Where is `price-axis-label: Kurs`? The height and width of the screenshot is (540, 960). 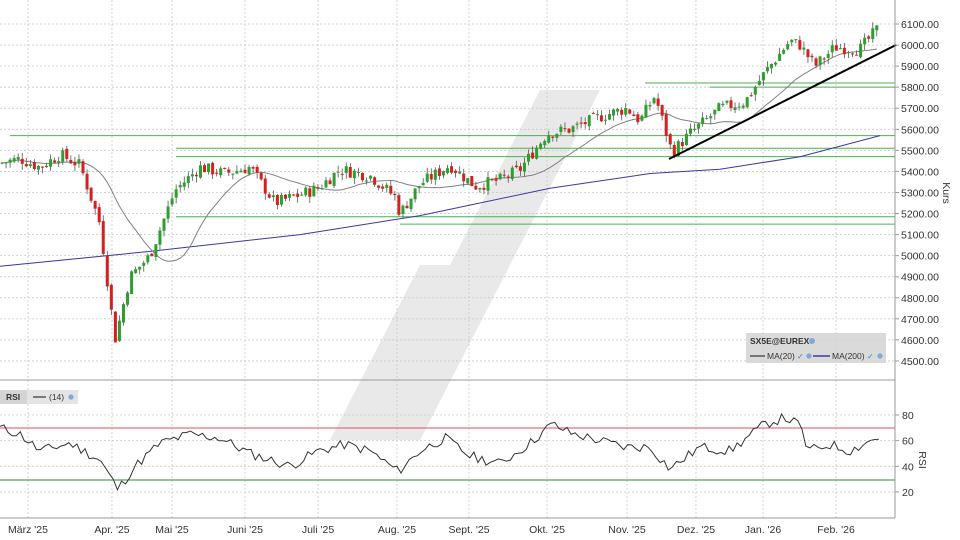
price-axis-label: Kurs is located at coordinates (946, 193).